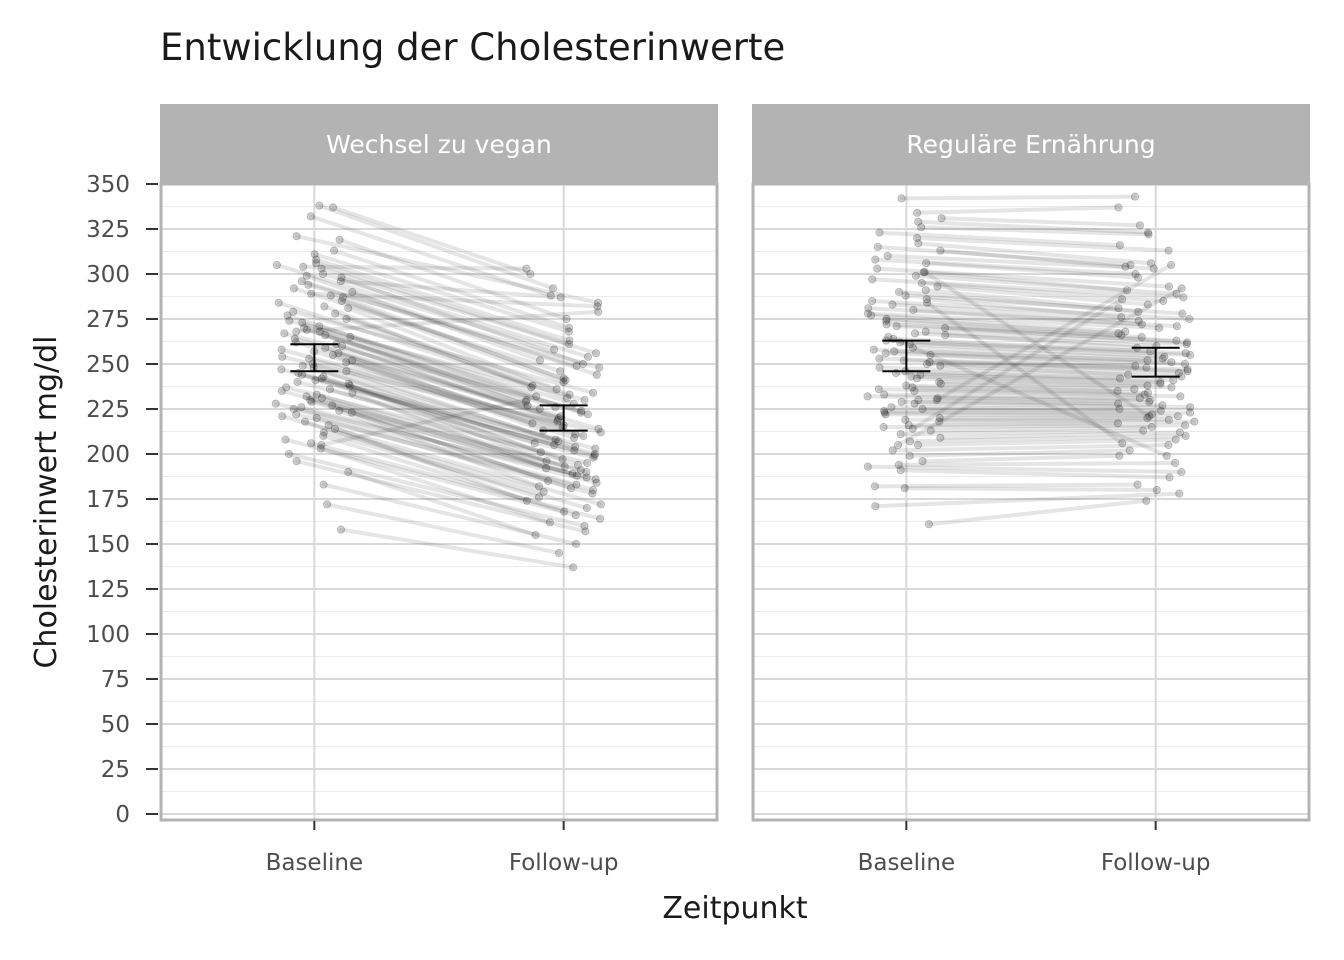 The width and height of the screenshot is (1344, 960). I want to click on y-tick-label: 75, so click(115, 680).